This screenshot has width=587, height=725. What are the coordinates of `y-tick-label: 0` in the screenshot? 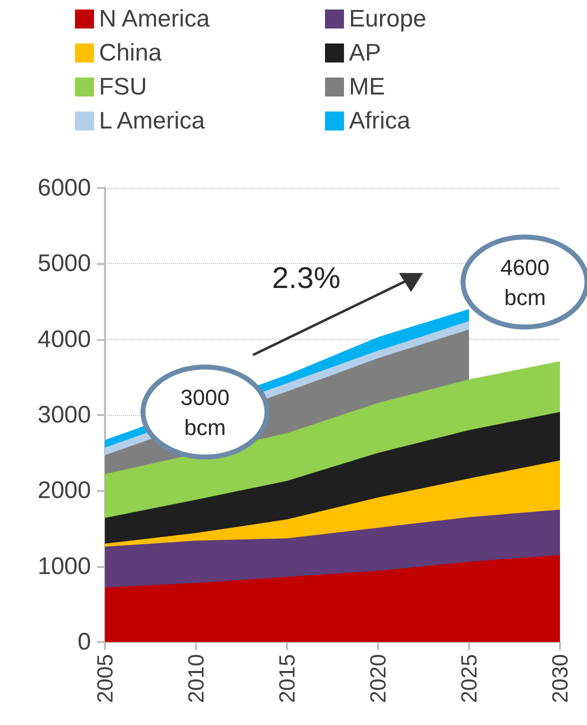 It's located at (84, 642).